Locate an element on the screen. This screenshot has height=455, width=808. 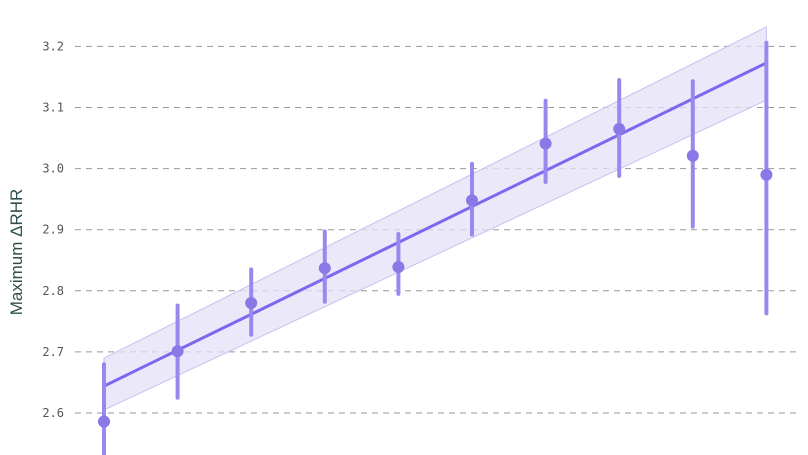
y-tick-label-layer: 2.6 2.7 2.8 2.9 3.0 3.1 3.2 is located at coordinates (53, 229).